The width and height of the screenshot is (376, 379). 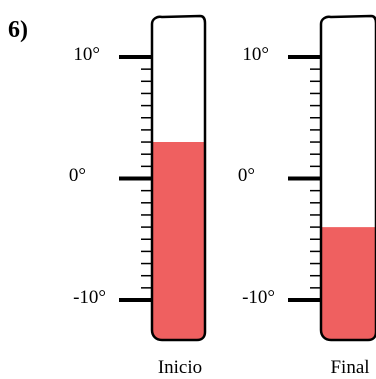 I want to click on problem-number: 6), so click(x=18, y=30).